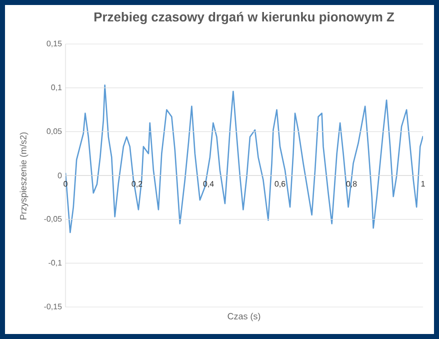 This screenshot has width=439, height=339. Describe the element at coordinates (244, 317) in the screenshot. I see `x-axis-title: Czas (s)` at that location.